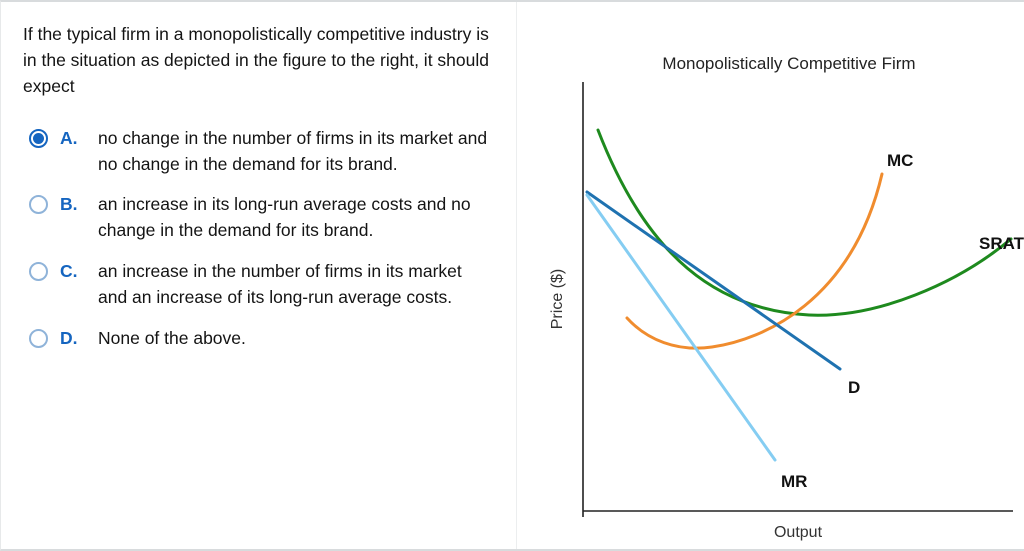 The height and width of the screenshot is (551, 1024). I want to click on option-radio-C, so click(38, 272).